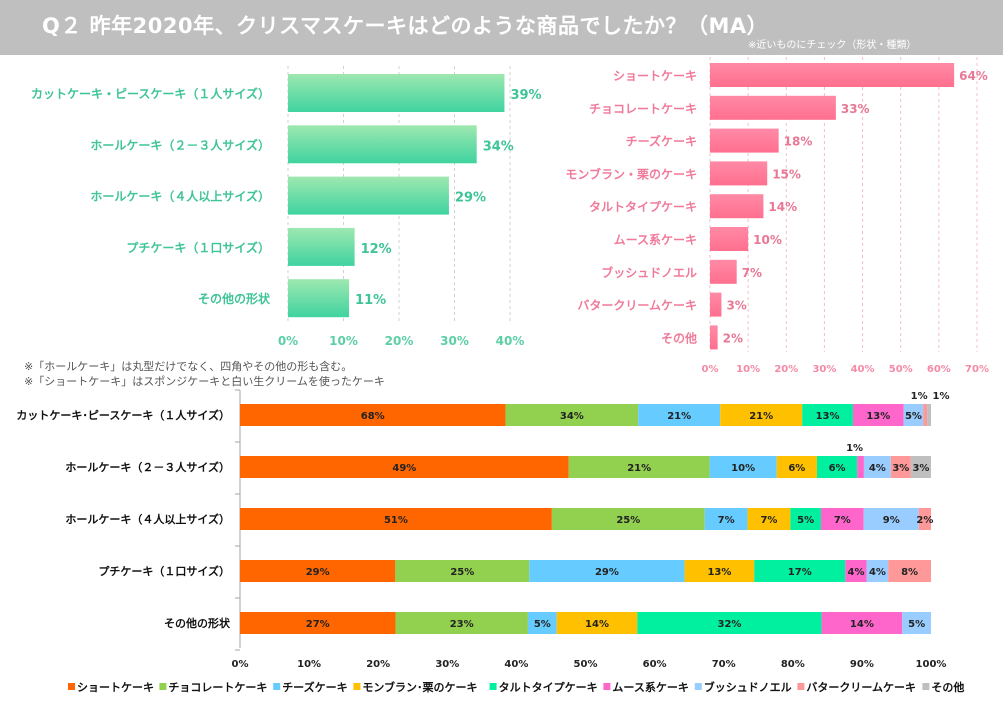 The width and height of the screenshot is (1003, 702). I want to click on segment-label: 29%, so click(318, 572).